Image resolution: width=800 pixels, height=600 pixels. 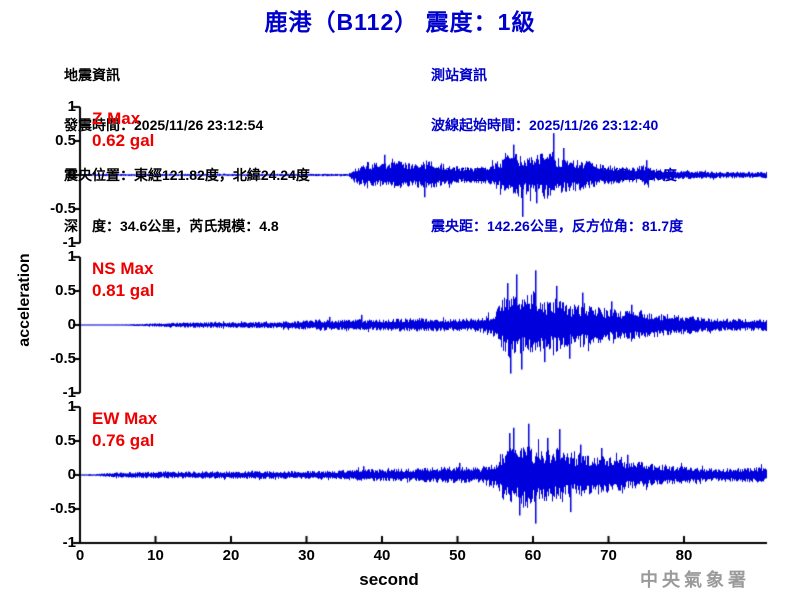 I want to click on x-tick-label: 10, so click(x=155, y=555).